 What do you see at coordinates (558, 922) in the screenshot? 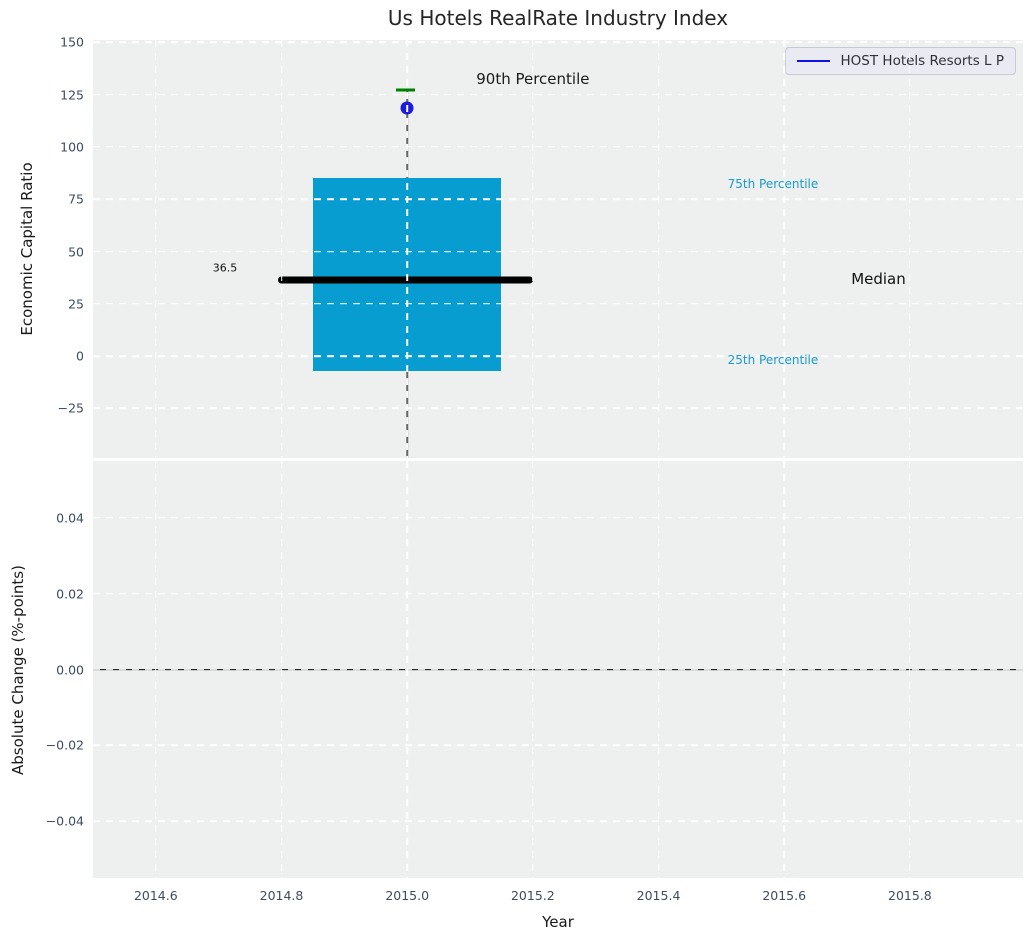
I see `x-axis-label: Year` at bounding box center [558, 922].